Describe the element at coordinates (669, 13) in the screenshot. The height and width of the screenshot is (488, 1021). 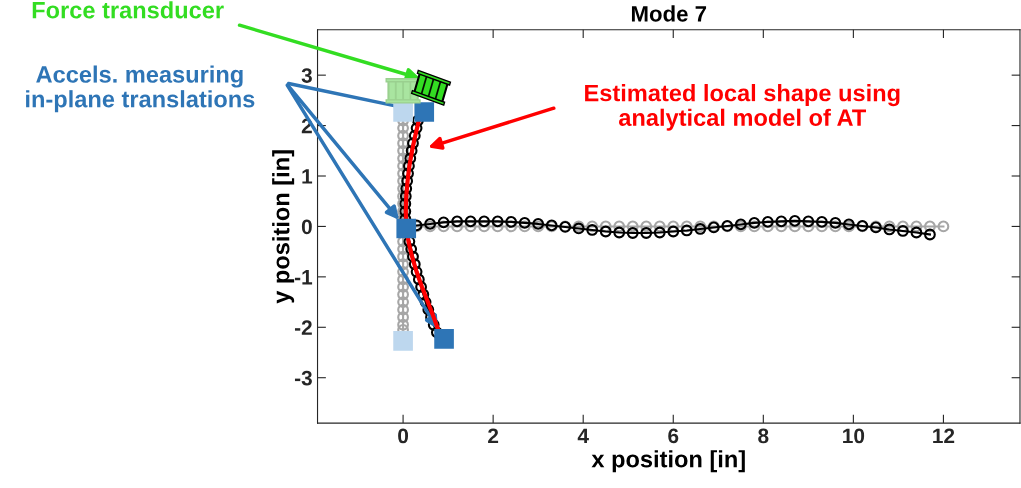
I see `chart-title: Mode 7` at that location.